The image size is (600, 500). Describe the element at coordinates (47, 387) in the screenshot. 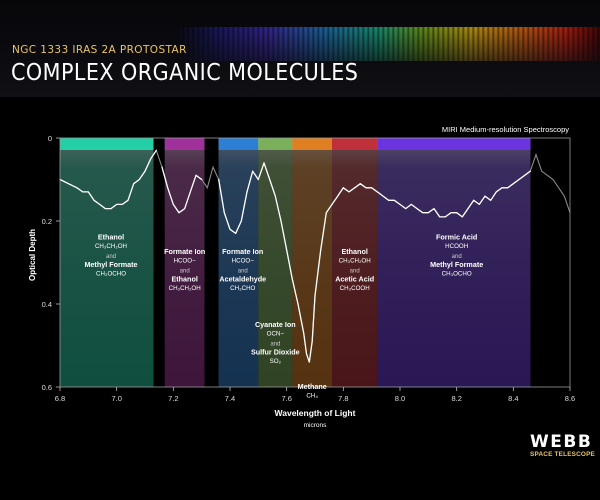

I see `y-tick-label: 0.6` at that location.